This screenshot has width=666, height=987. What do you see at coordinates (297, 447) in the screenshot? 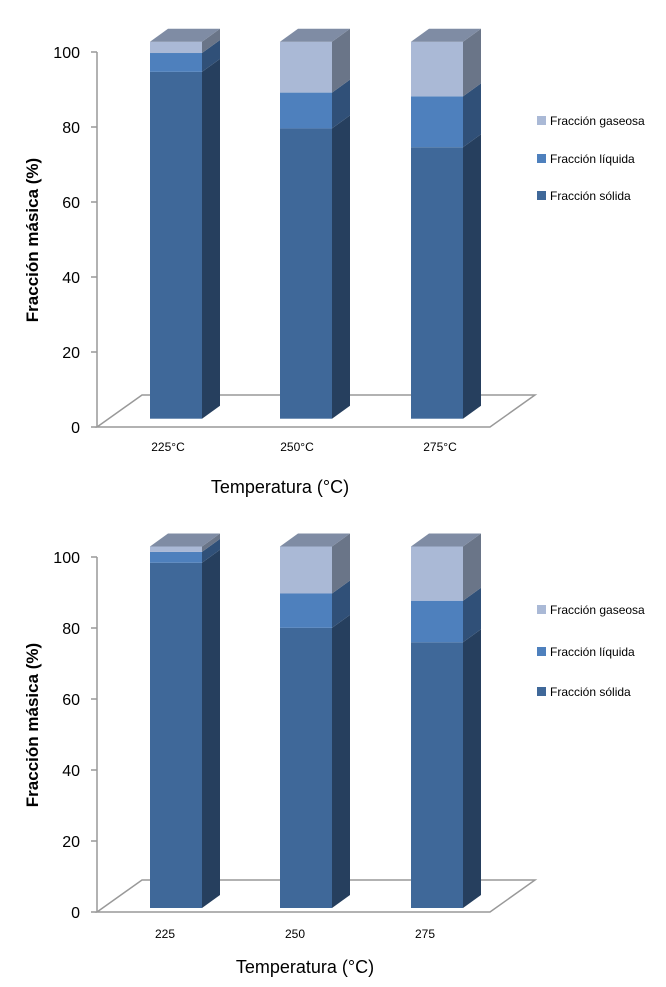
I see `x-tick-label: 250°C` at bounding box center [297, 447].